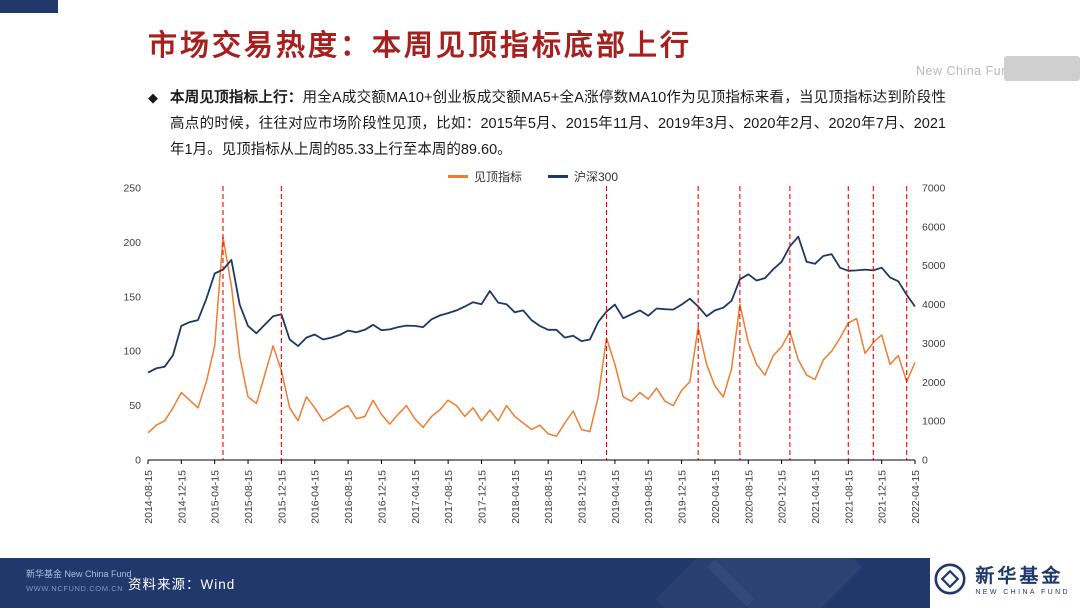 Image resolution: width=1080 pixels, height=608 pixels. Describe the element at coordinates (135, 406) in the screenshot. I see `y-tick-label-left: 50` at that location.